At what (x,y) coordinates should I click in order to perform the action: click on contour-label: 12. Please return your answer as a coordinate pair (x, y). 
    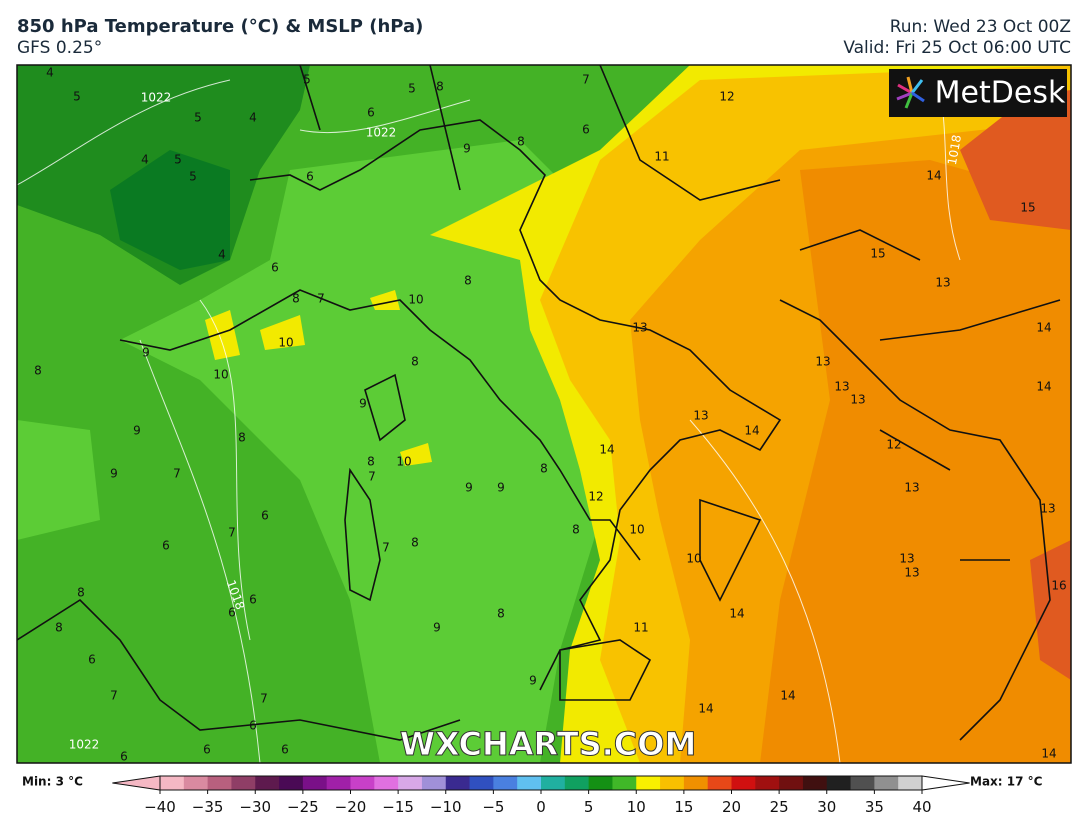
    Looking at the image, I should click on (893, 445).